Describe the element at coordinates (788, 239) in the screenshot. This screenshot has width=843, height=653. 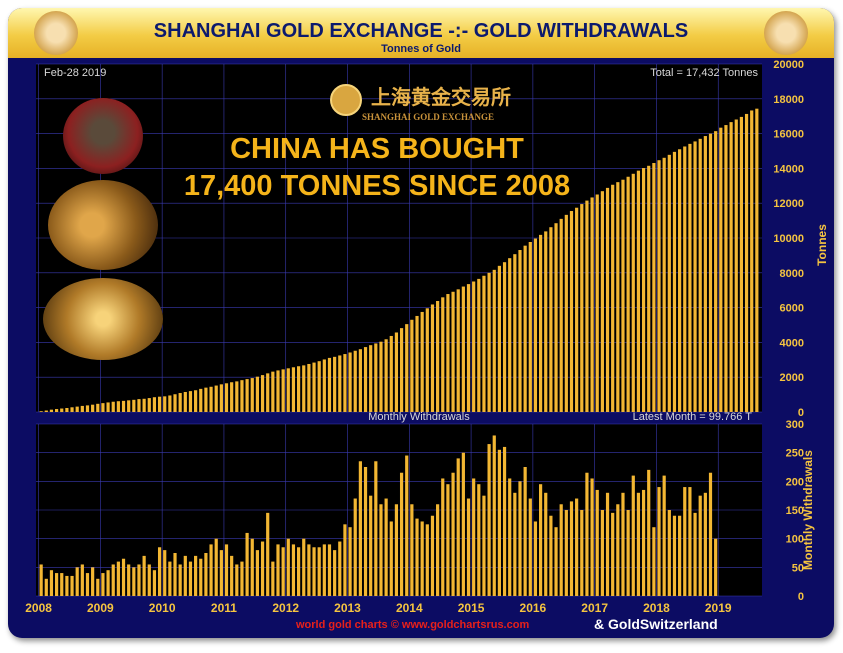
I see `cumulative-y-tick-label: 10000` at that location.